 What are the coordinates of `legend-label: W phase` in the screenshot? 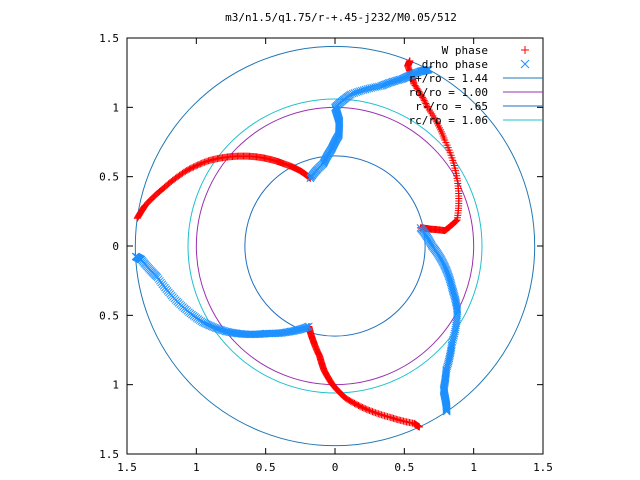 It's located at (465, 50).